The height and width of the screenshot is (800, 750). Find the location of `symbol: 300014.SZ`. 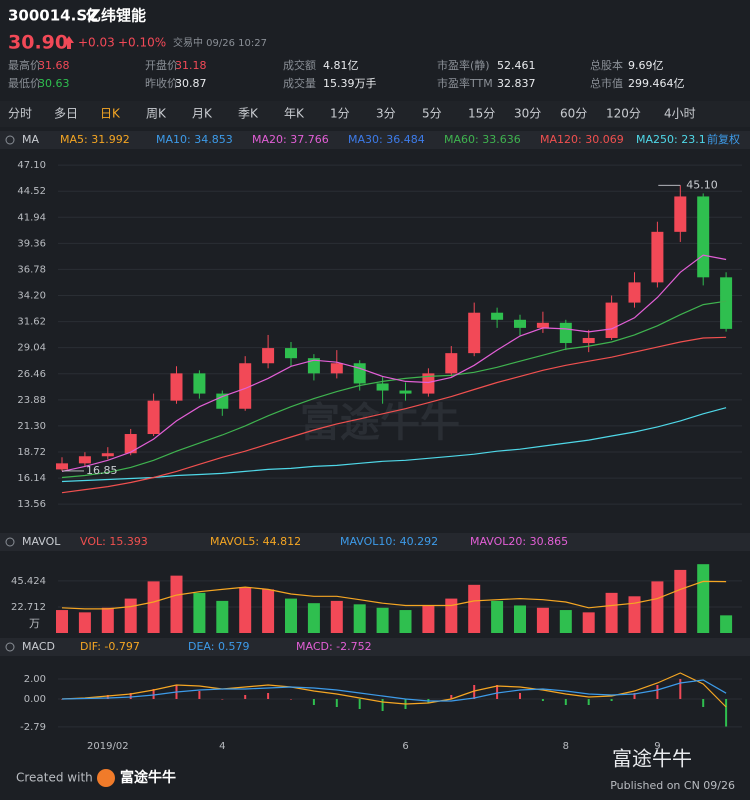

symbol: 300014.SZ is located at coordinates (53, 16).